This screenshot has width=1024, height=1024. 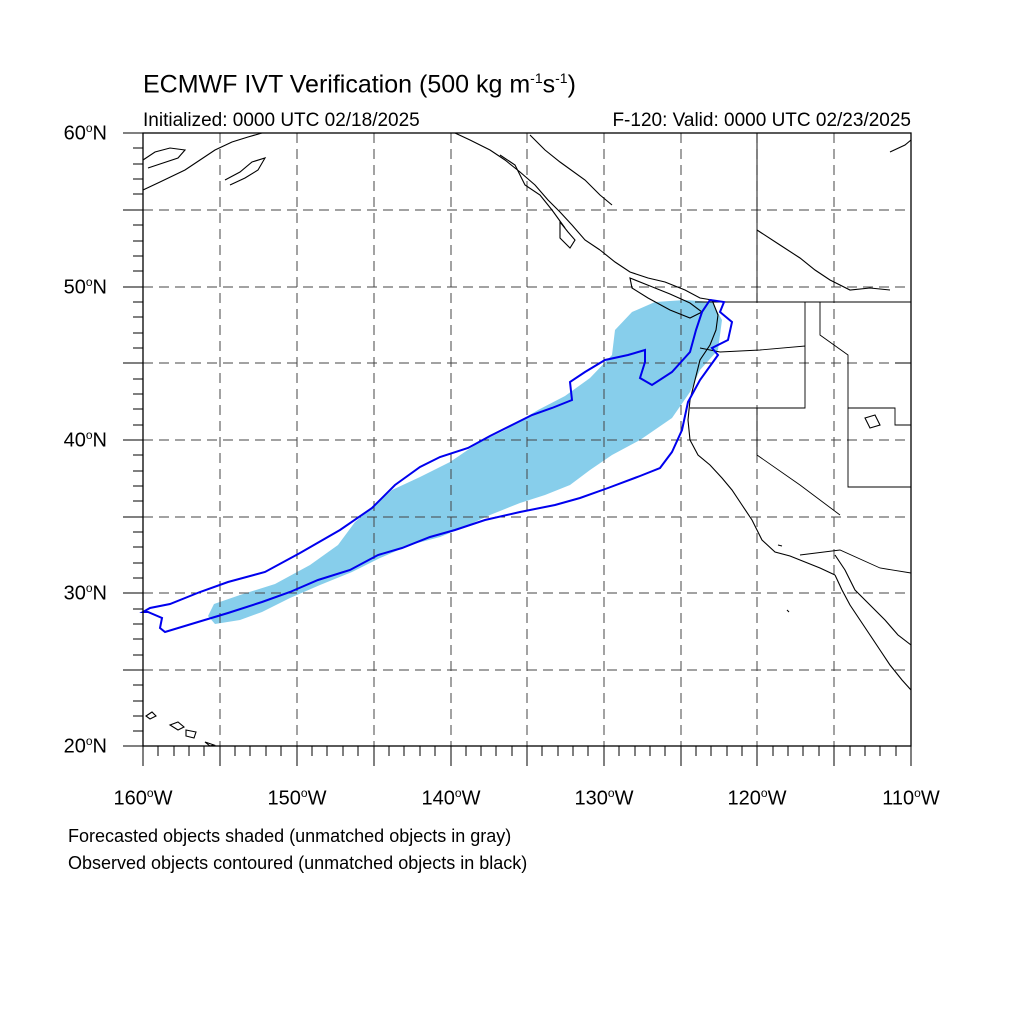 What do you see at coordinates (281, 120) in the screenshot?
I see `initialized-time: Initialized: 0000 UTC 02/18/2025` at bounding box center [281, 120].